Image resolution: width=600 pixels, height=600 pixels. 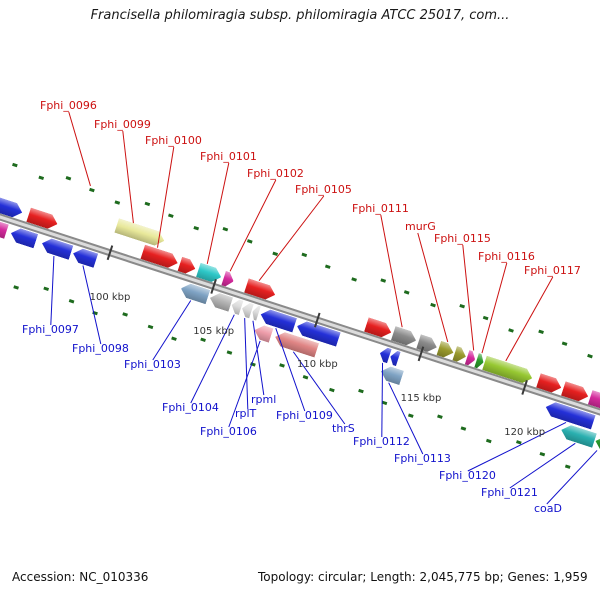 I want to click on gene-label-Fphi_0100: Fphi_0100, so click(x=173, y=140).